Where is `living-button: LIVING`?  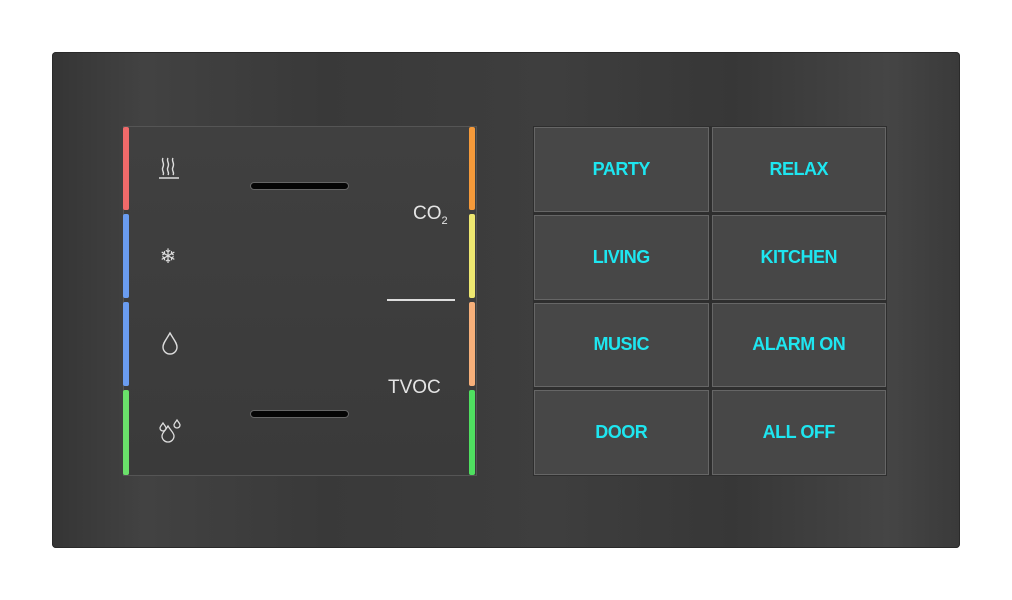 living-button: LIVING is located at coordinates (621, 257).